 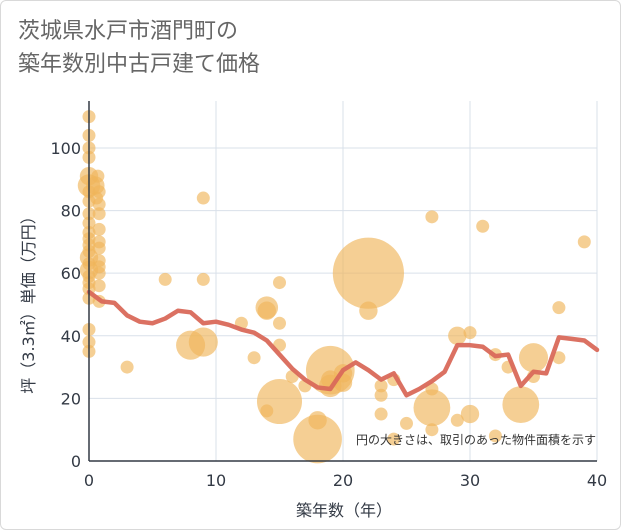 I want to click on x-tick-label: 30, so click(x=470, y=480).